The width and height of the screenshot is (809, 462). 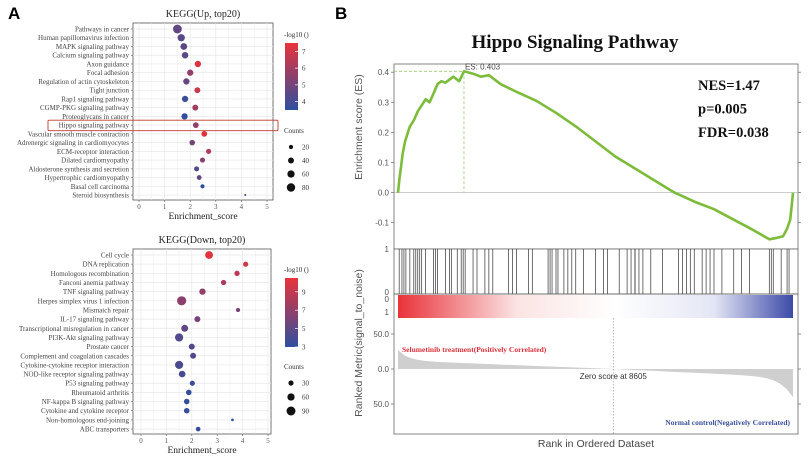 I want to click on category-label: NOD-like receptor signaling pathway, so click(x=76, y=375).